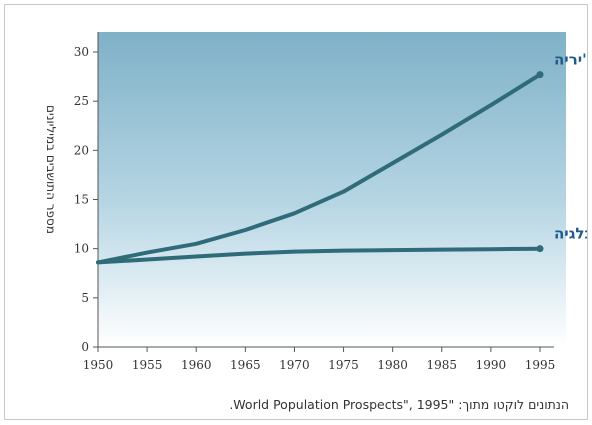 The image size is (592, 425). What do you see at coordinates (81, 249) in the screenshot?
I see `y-tick-label: 10` at bounding box center [81, 249].